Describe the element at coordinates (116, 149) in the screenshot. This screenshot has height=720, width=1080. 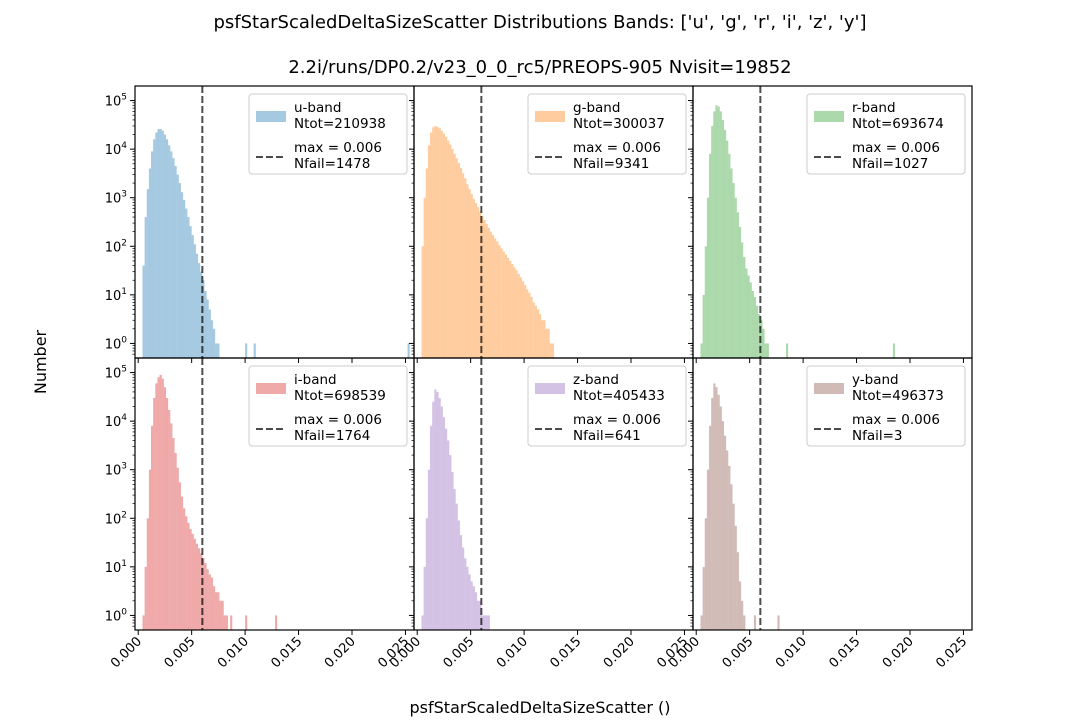
I see `y-tick-label: 104` at that location.